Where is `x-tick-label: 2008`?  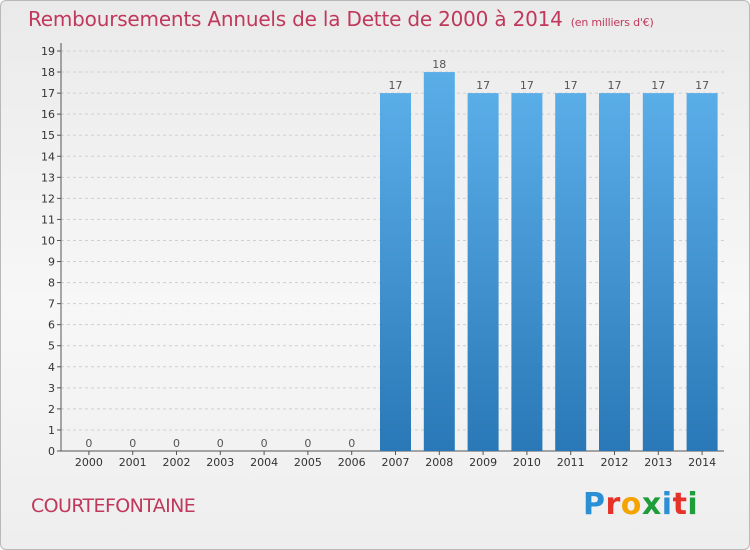
x-tick-label: 2008 is located at coordinates (439, 462).